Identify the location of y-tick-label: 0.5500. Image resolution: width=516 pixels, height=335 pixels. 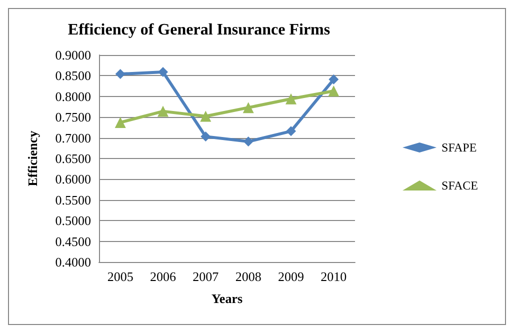
(73, 200).